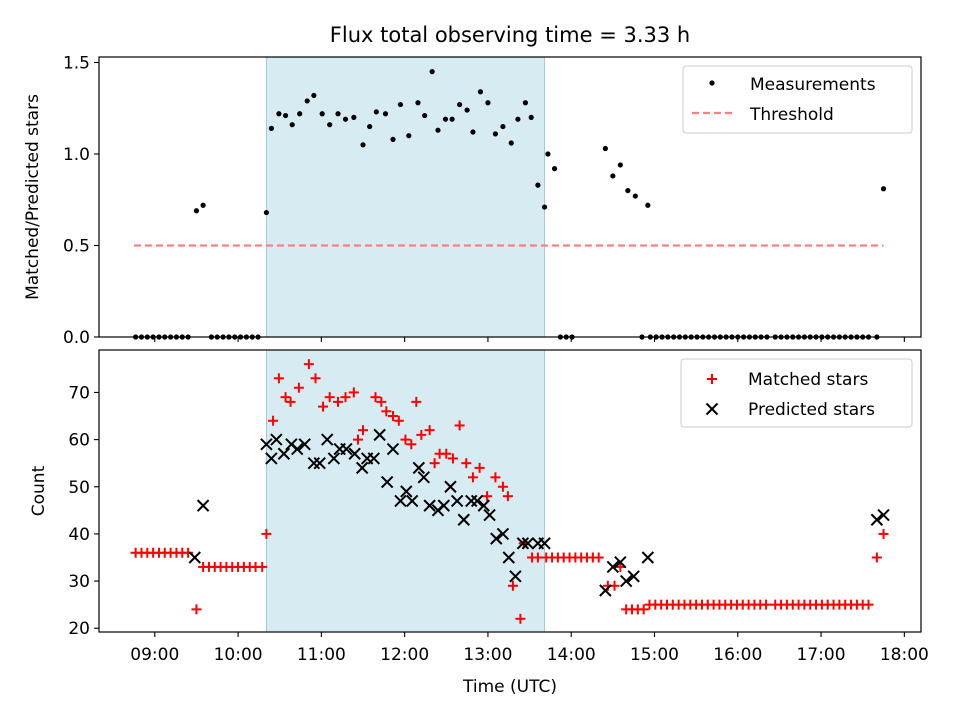  What do you see at coordinates (76, 338) in the screenshot?
I see `ratio-y-tick-label: 0.0` at bounding box center [76, 338].